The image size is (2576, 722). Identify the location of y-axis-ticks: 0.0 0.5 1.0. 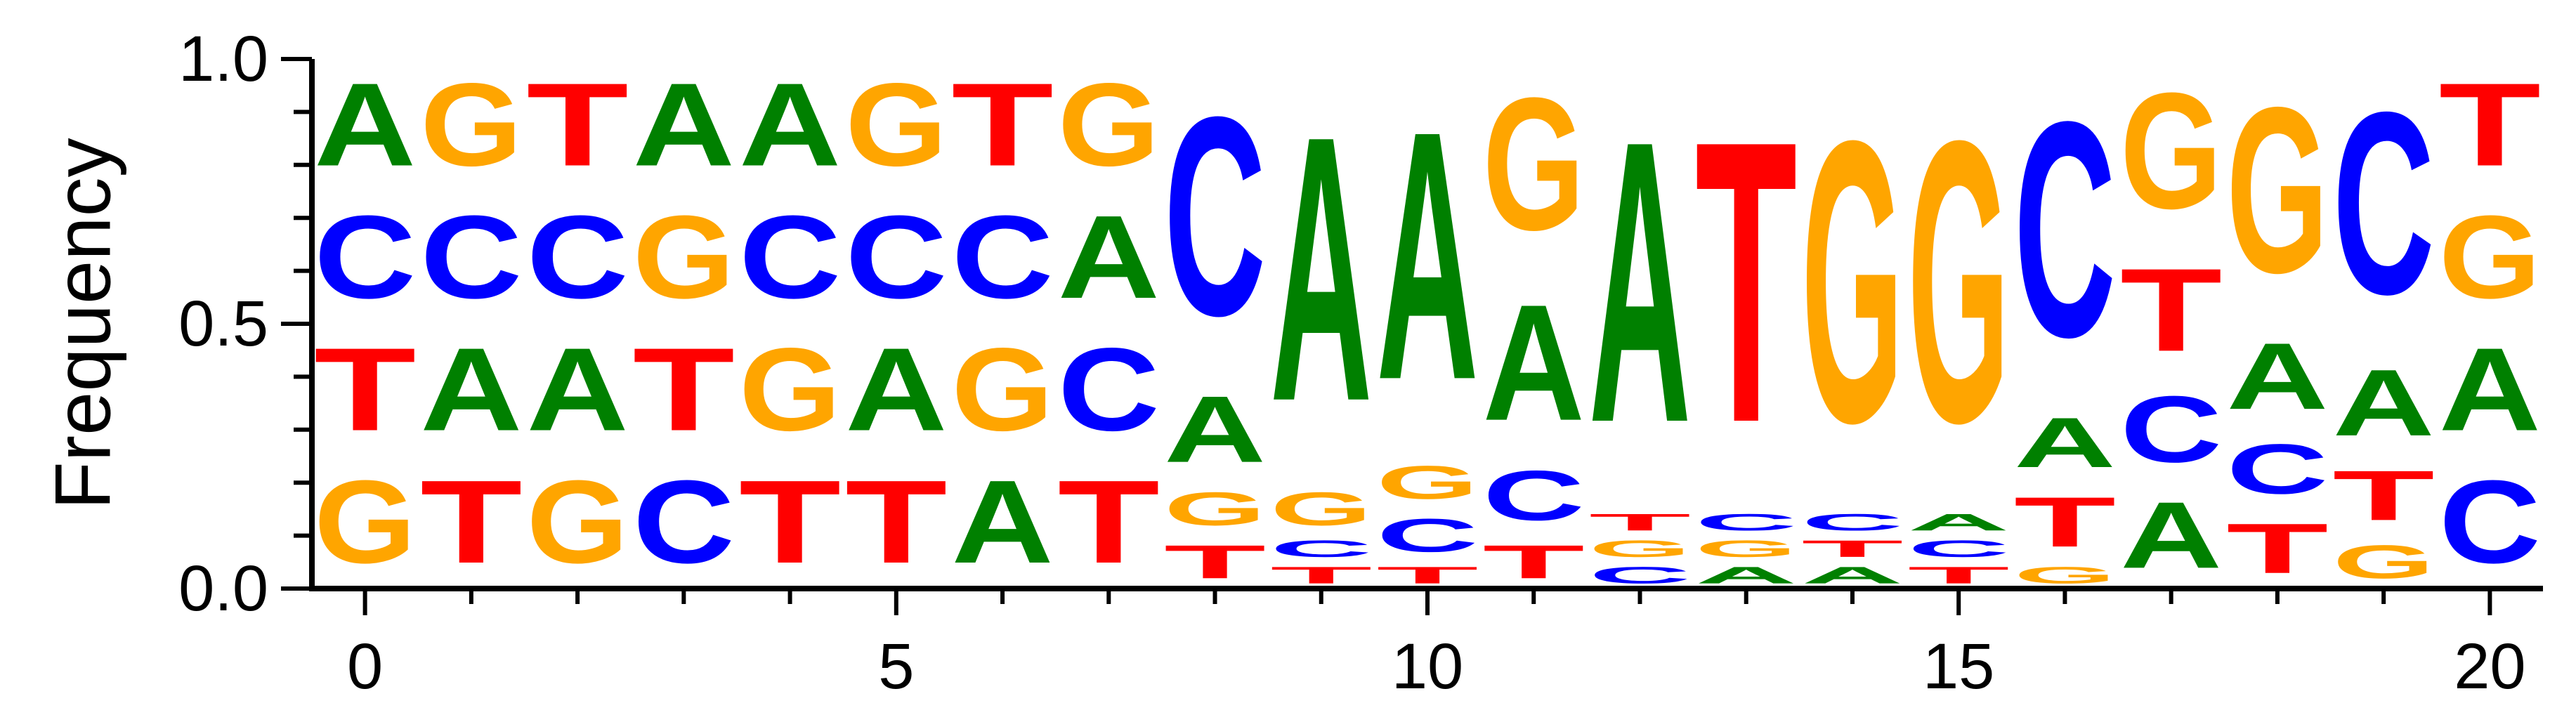
(245, 323).